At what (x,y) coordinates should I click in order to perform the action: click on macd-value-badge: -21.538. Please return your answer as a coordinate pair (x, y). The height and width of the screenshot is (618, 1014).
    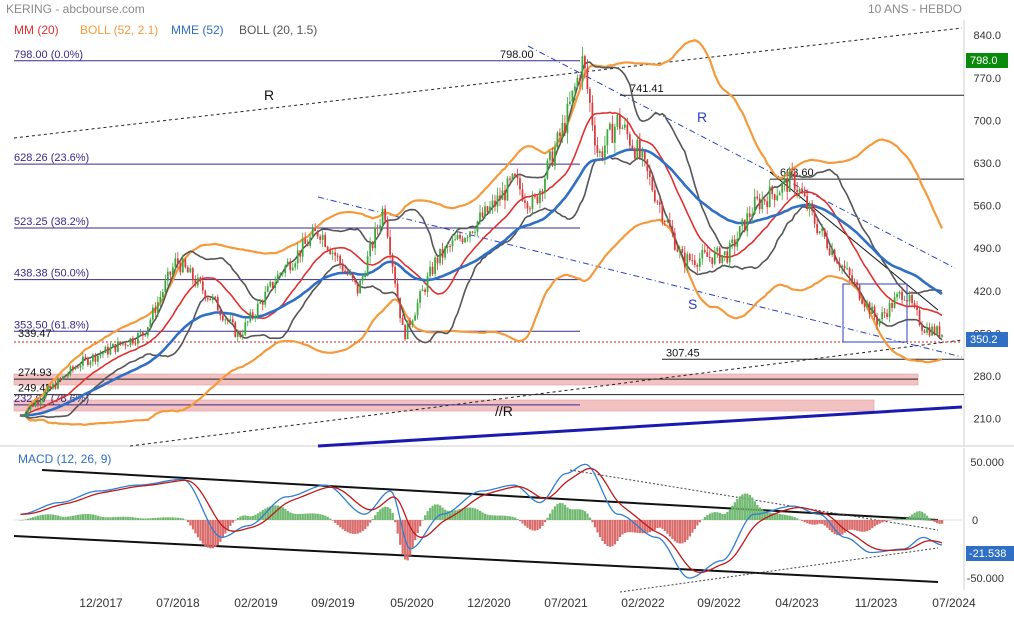
    Looking at the image, I should click on (990, 553).